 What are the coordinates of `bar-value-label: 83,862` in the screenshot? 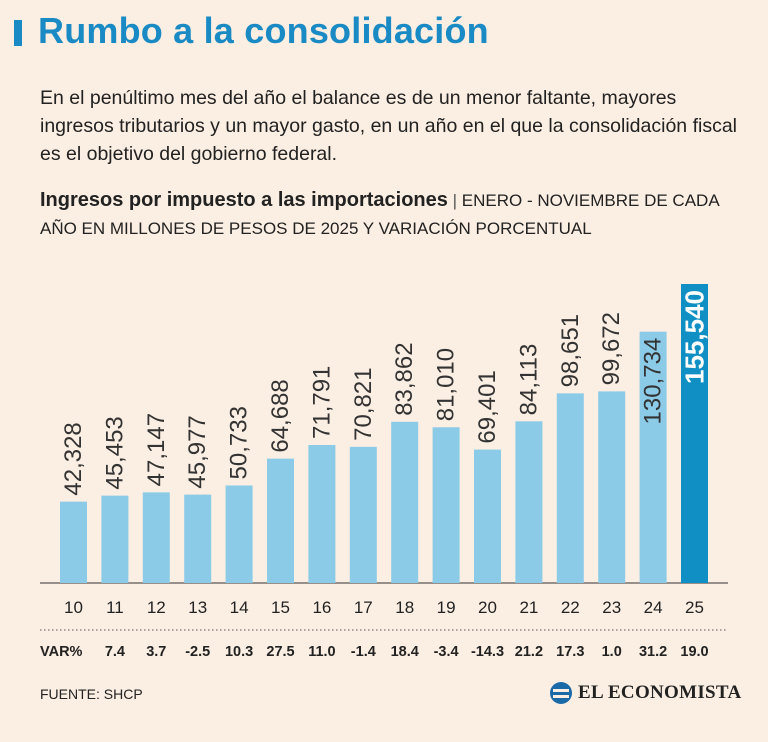 It's located at (404, 378).